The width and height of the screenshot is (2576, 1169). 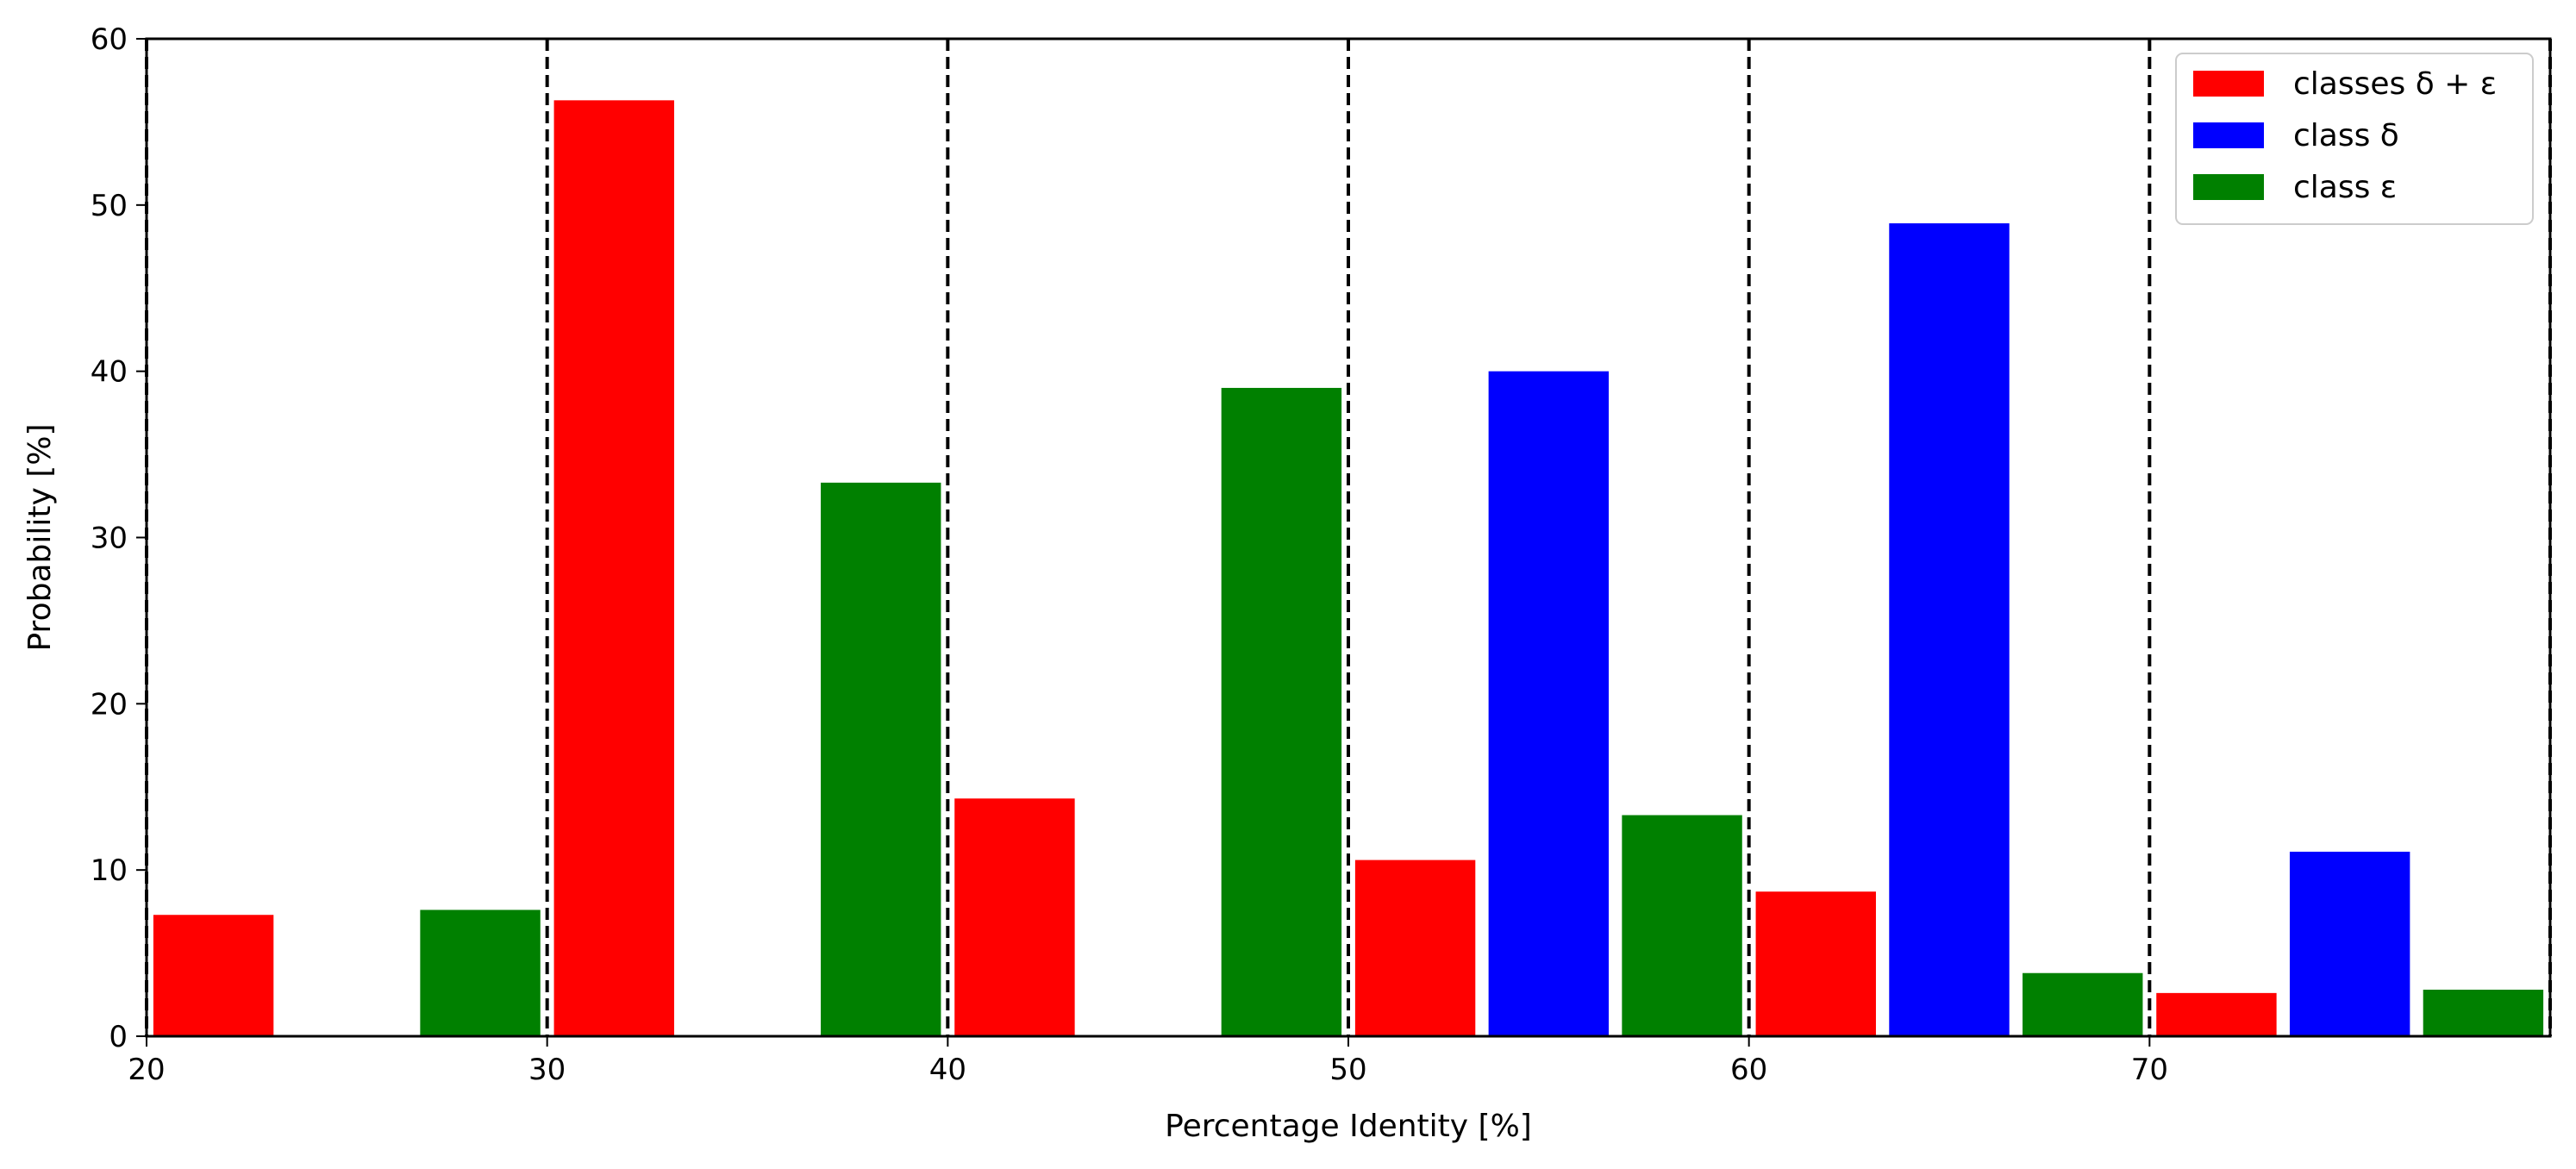 What do you see at coordinates (118, 1037) in the screenshot?
I see `y-tick-label-0: 0` at bounding box center [118, 1037].